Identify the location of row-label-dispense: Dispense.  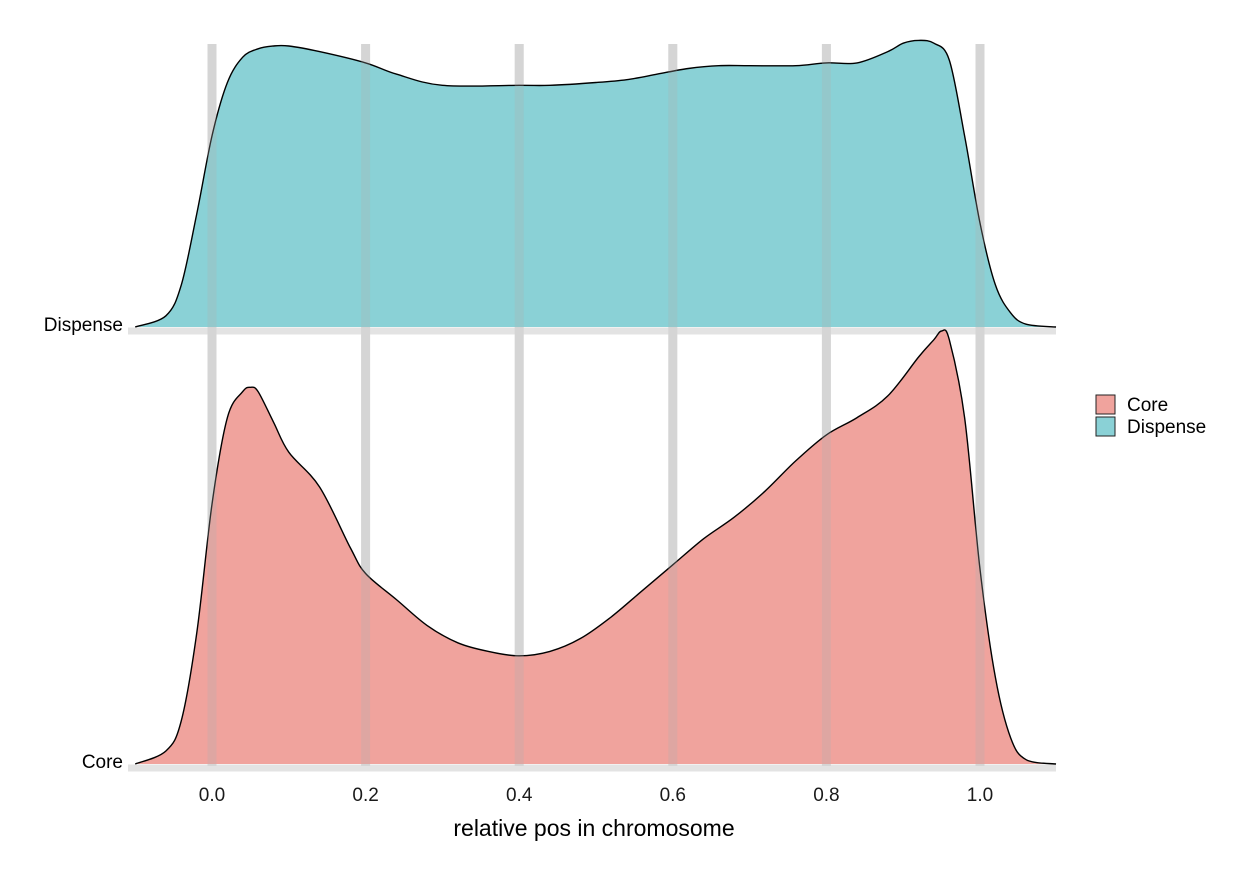
(83, 325).